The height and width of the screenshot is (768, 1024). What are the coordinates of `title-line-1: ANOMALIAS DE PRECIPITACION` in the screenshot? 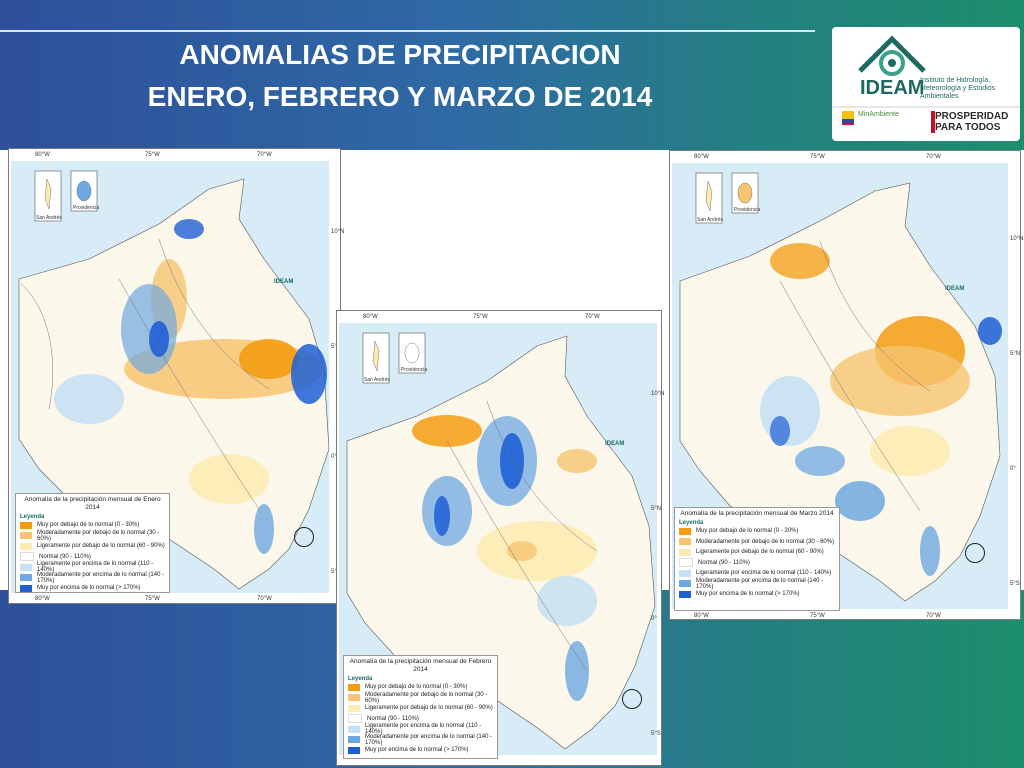 It's located at (400, 54).